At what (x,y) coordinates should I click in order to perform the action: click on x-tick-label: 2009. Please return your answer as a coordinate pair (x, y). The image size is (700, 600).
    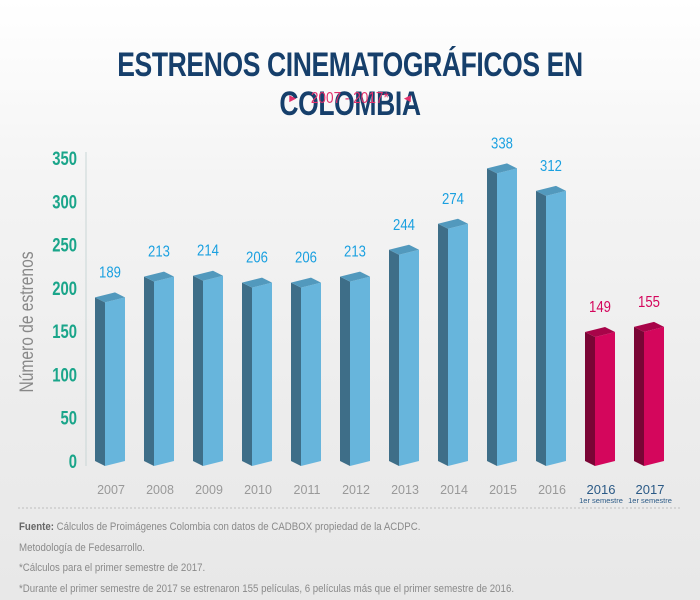
    Looking at the image, I should click on (209, 490).